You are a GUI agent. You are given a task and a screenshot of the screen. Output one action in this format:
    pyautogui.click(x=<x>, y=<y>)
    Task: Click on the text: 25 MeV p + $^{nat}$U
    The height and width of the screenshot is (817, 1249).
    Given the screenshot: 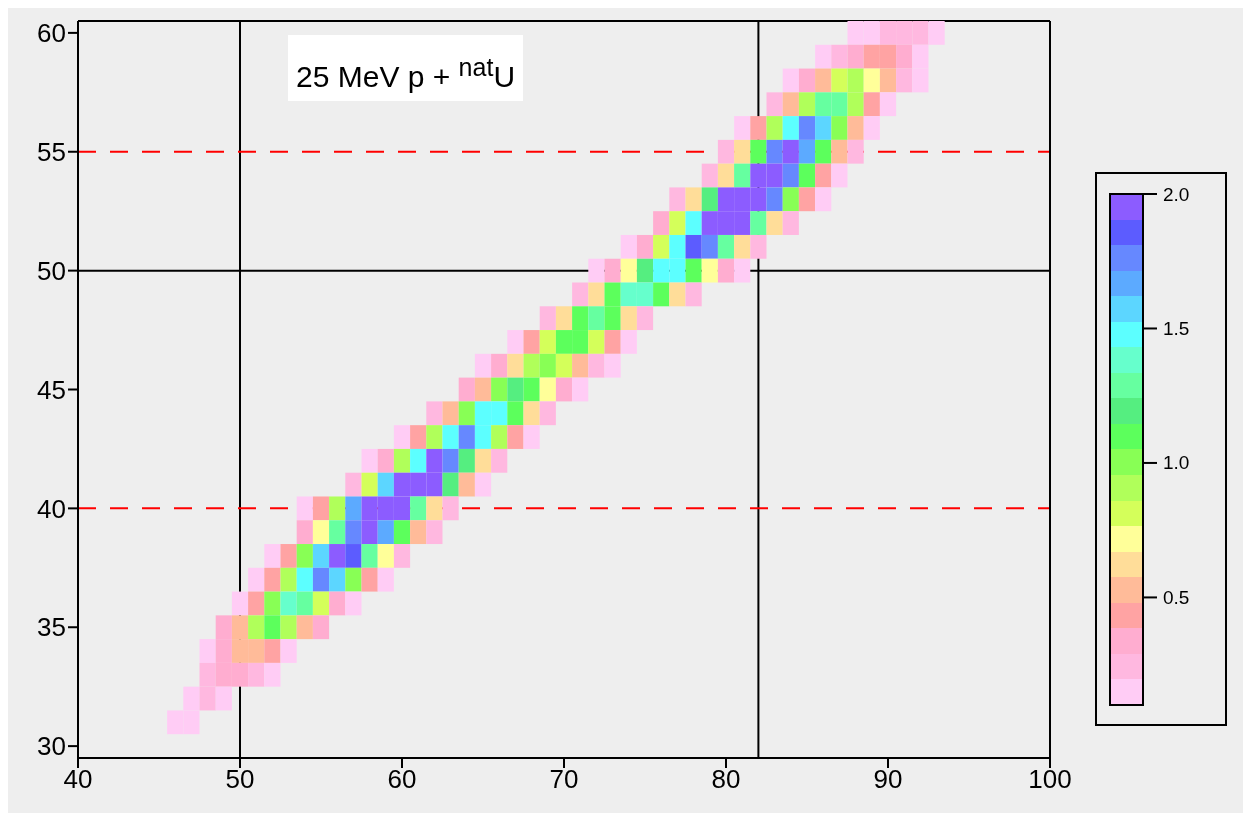 What is the action you would take?
    pyautogui.click(x=406, y=68)
    